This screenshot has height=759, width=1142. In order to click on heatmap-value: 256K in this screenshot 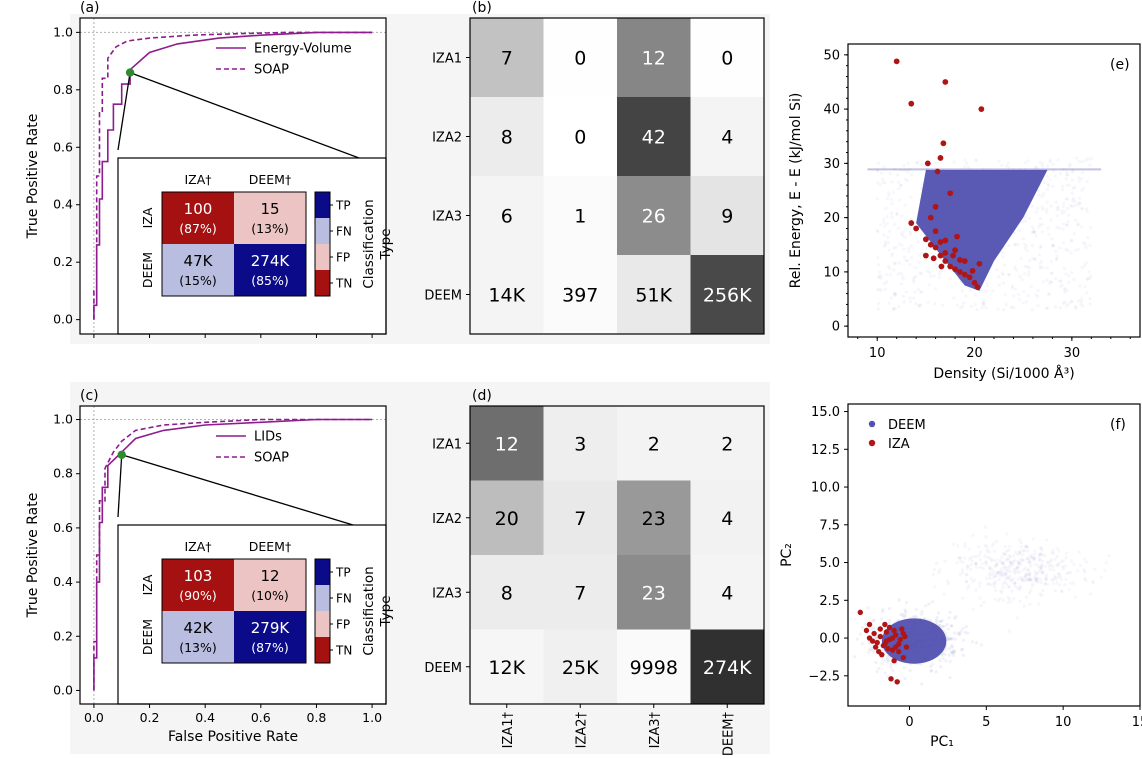, I will do `click(727, 296)`.